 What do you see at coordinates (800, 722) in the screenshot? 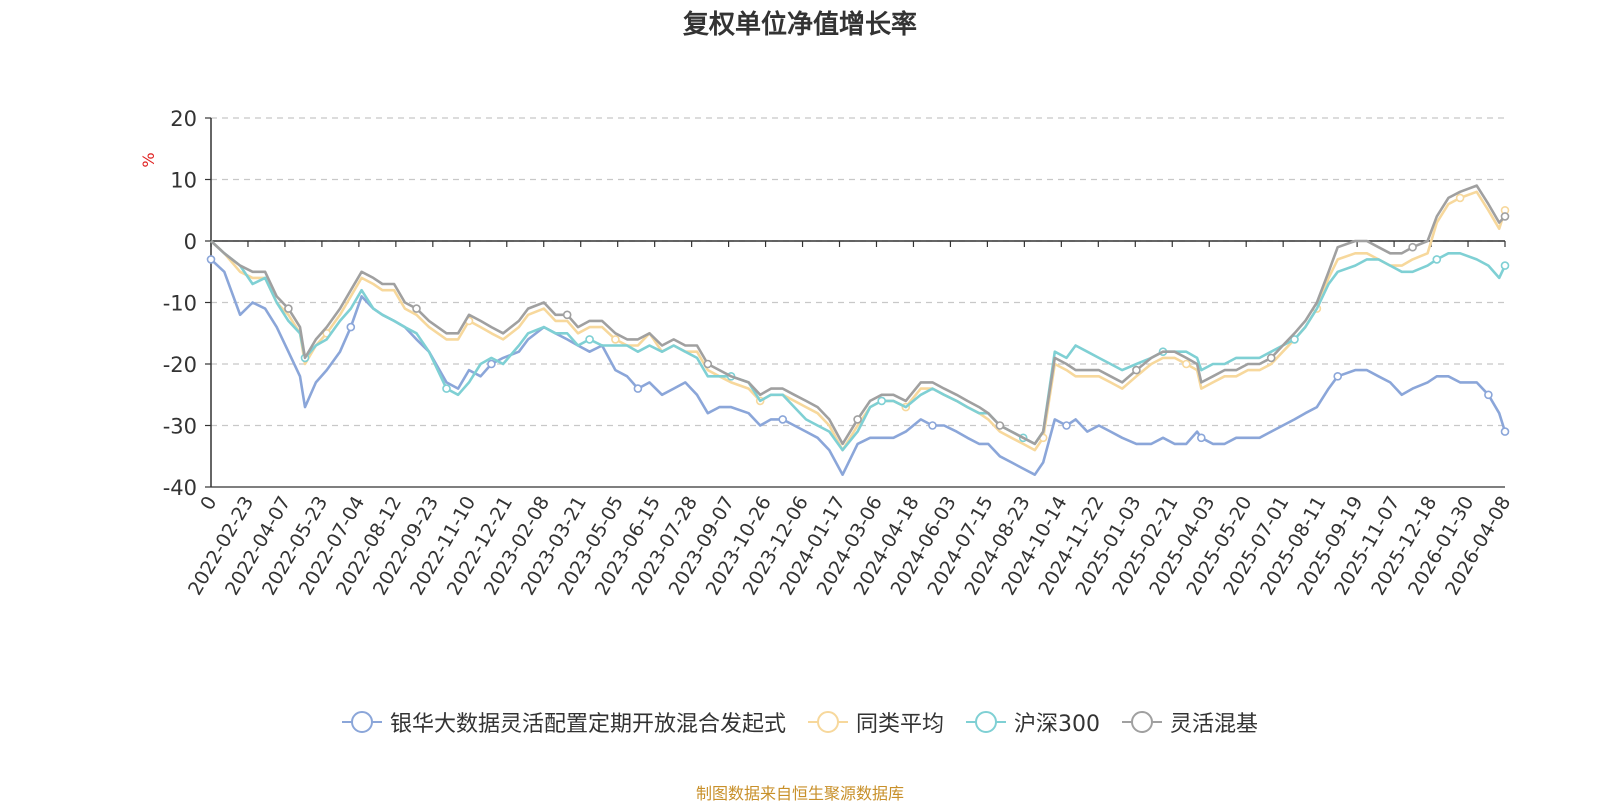
I see `legend: 银华大数据灵活配置定期开放混合发起式 同类平均 沪深300 灵活混基` at bounding box center [800, 722].